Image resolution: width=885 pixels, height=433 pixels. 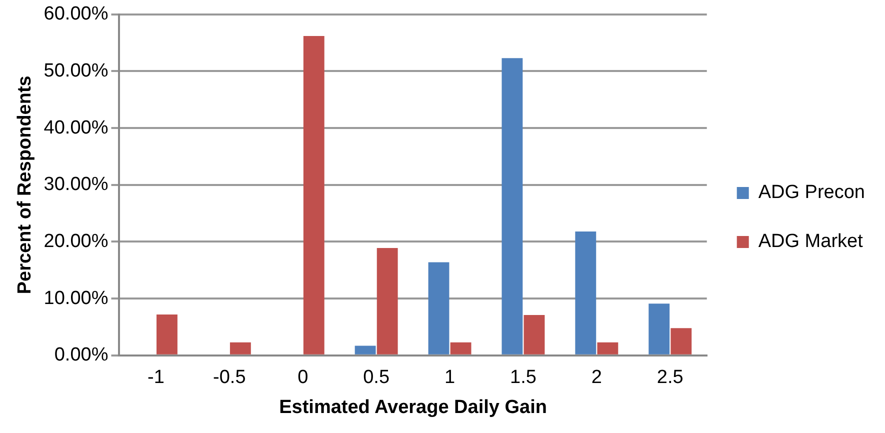 What do you see at coordinates (596, 377) in the screenshot?
I see `x-tick-label: 2` at bounding box center [596, 377].